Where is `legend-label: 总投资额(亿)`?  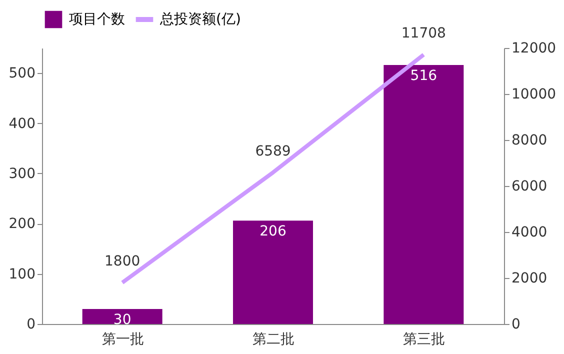
legend-label: 总投资额(亿) is located at coordinates (200, 20).